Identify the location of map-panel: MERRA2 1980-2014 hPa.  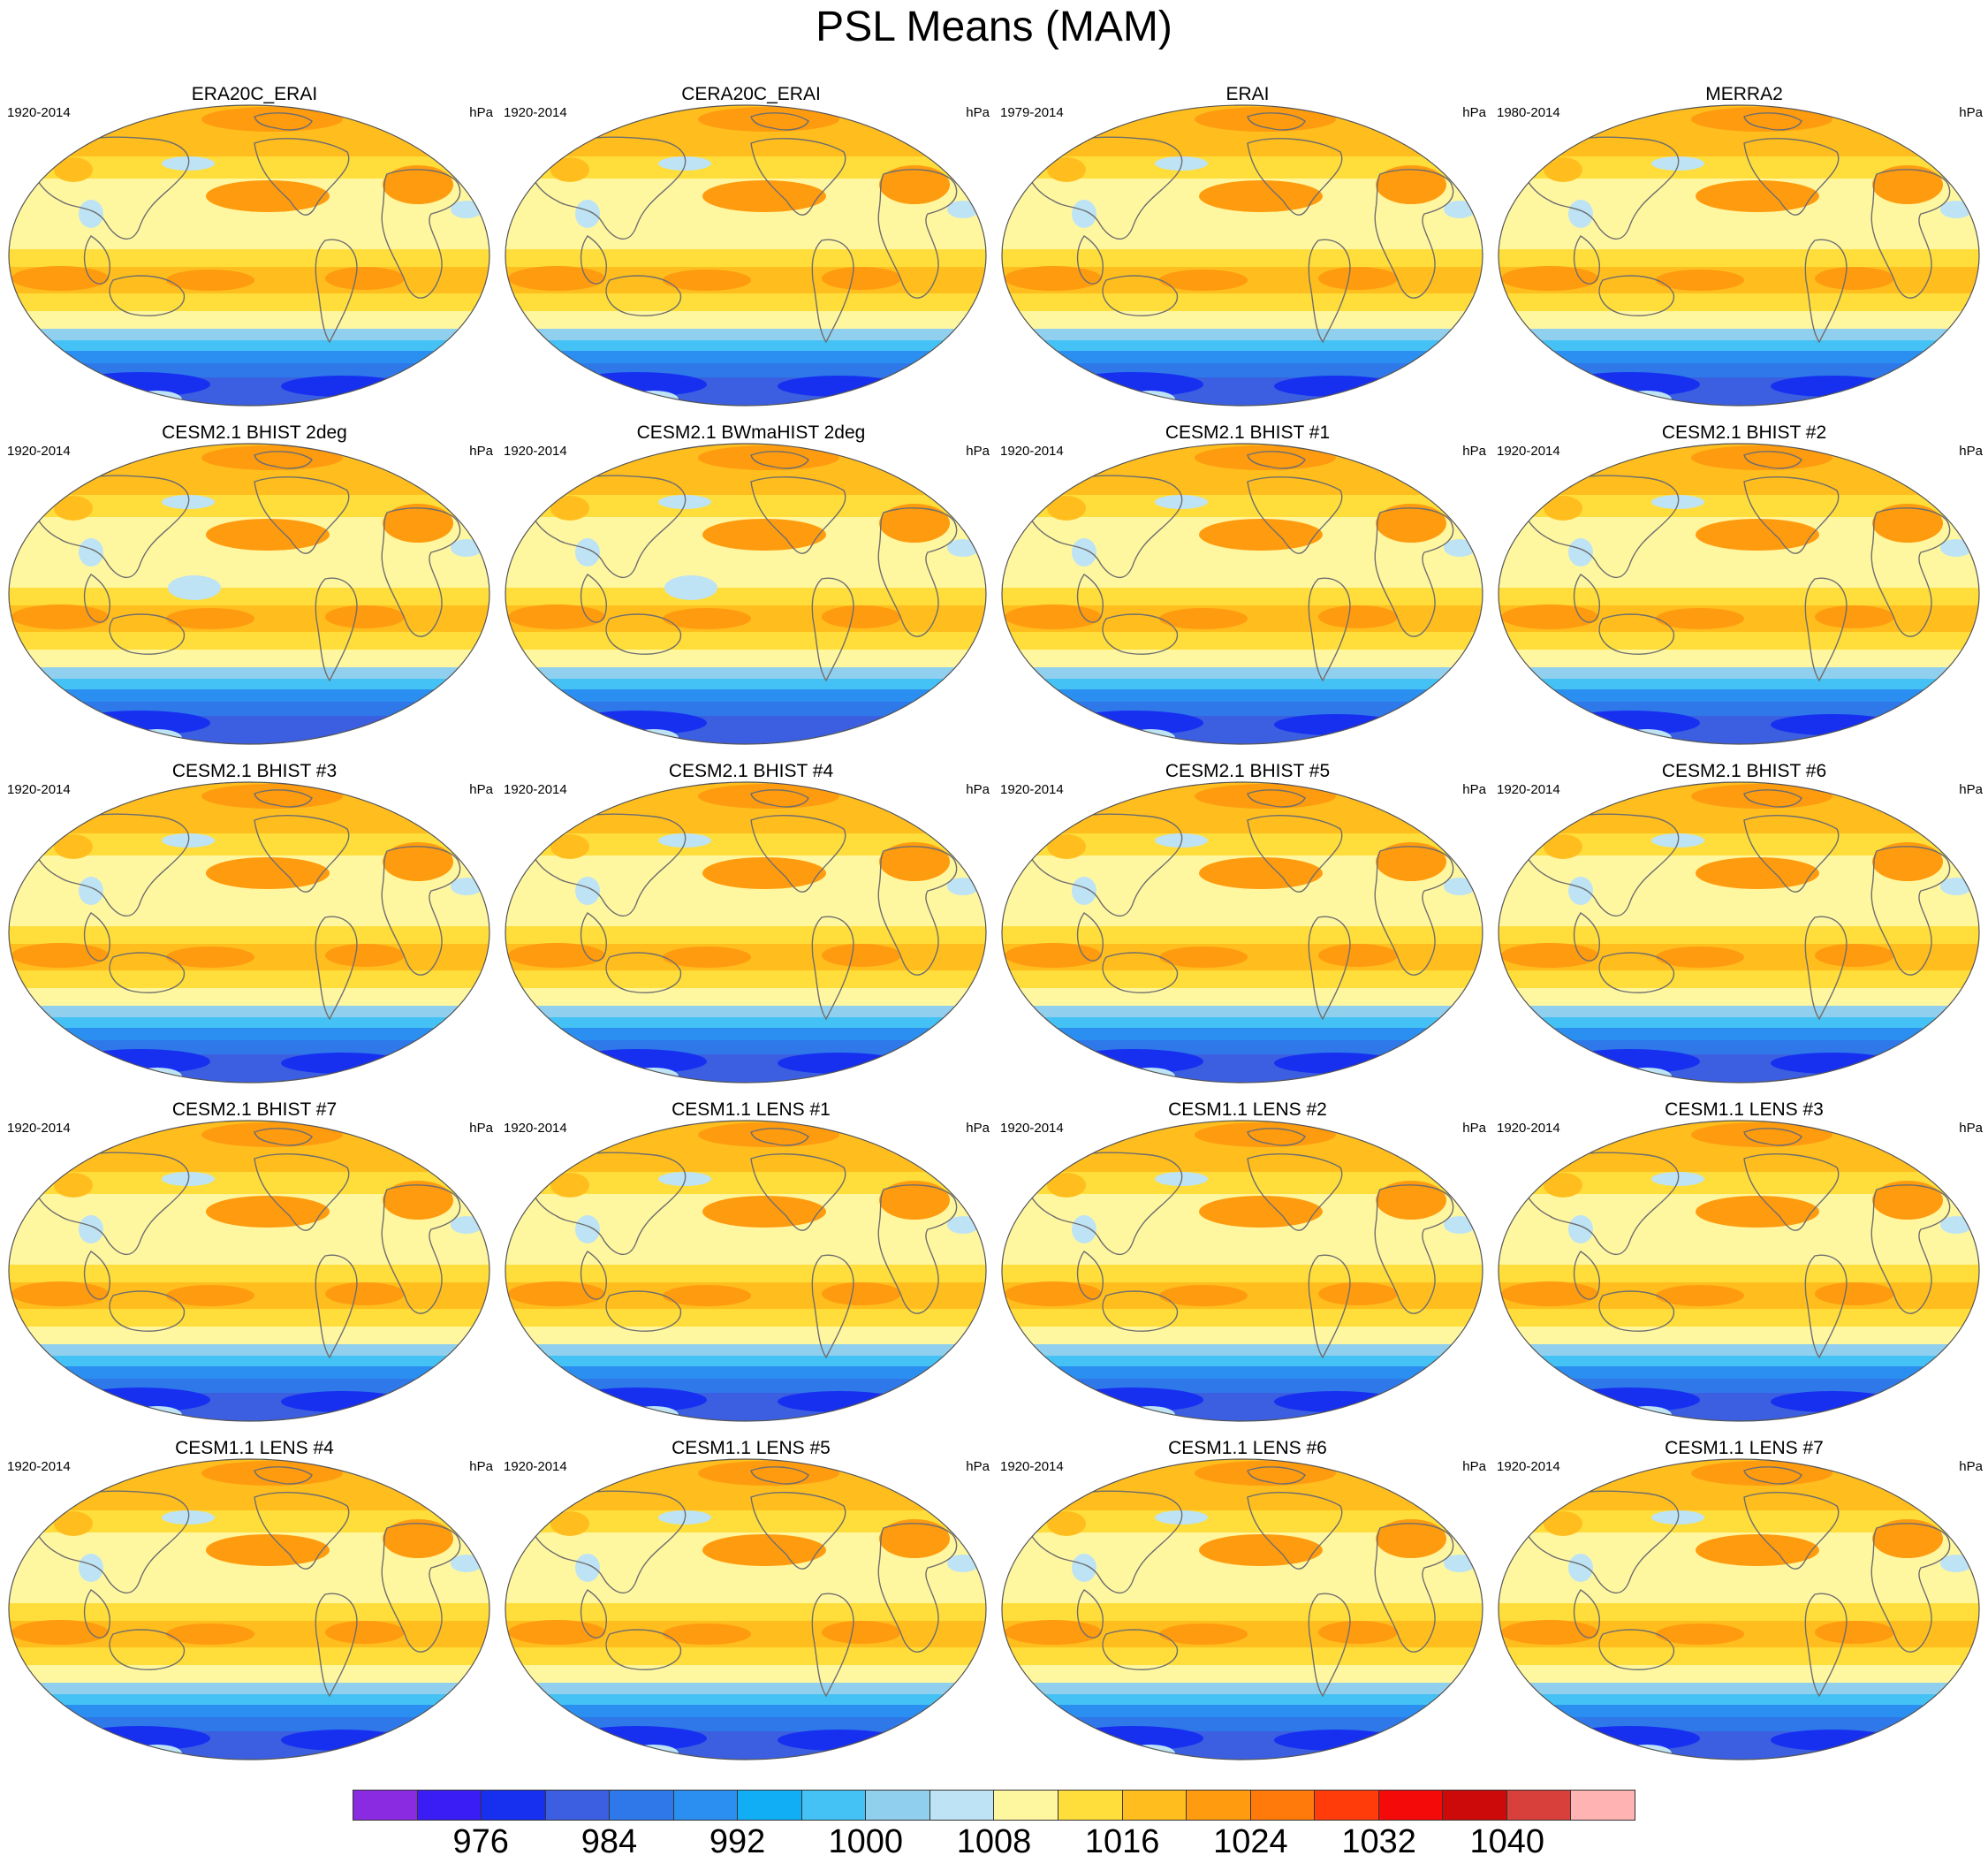
(1742, 247).